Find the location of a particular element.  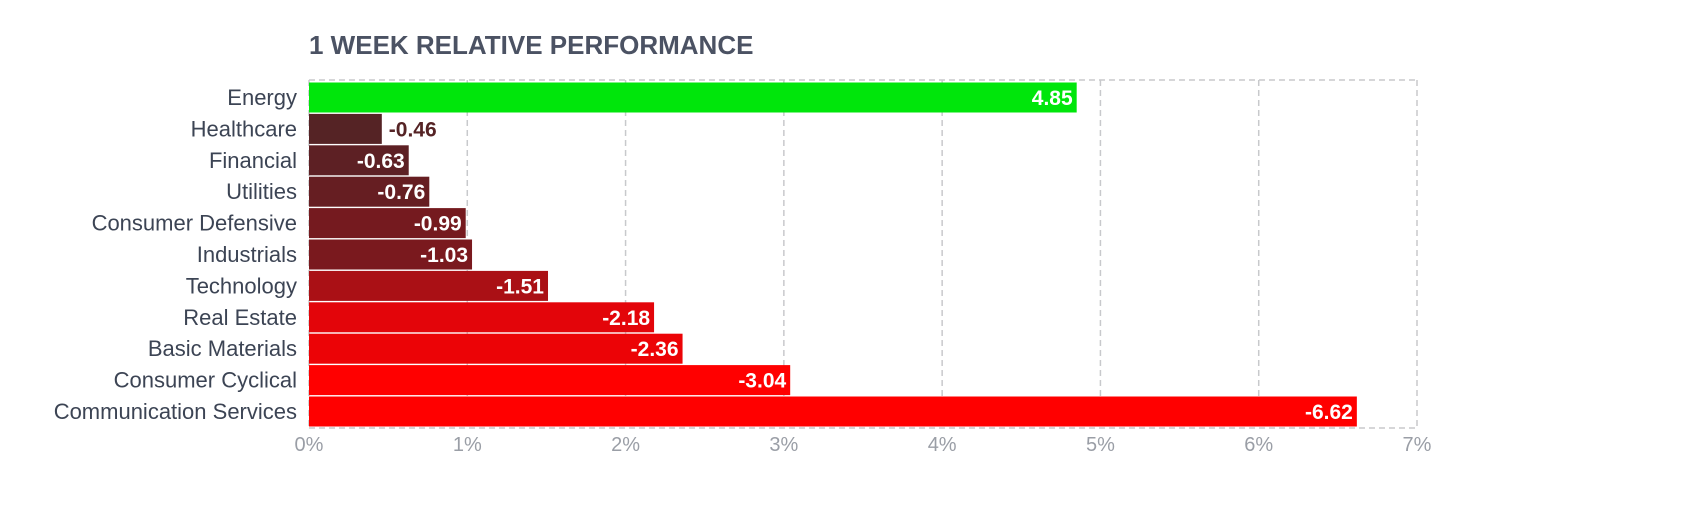

x-tick-label: 4% is located at coordinates (942, 445).